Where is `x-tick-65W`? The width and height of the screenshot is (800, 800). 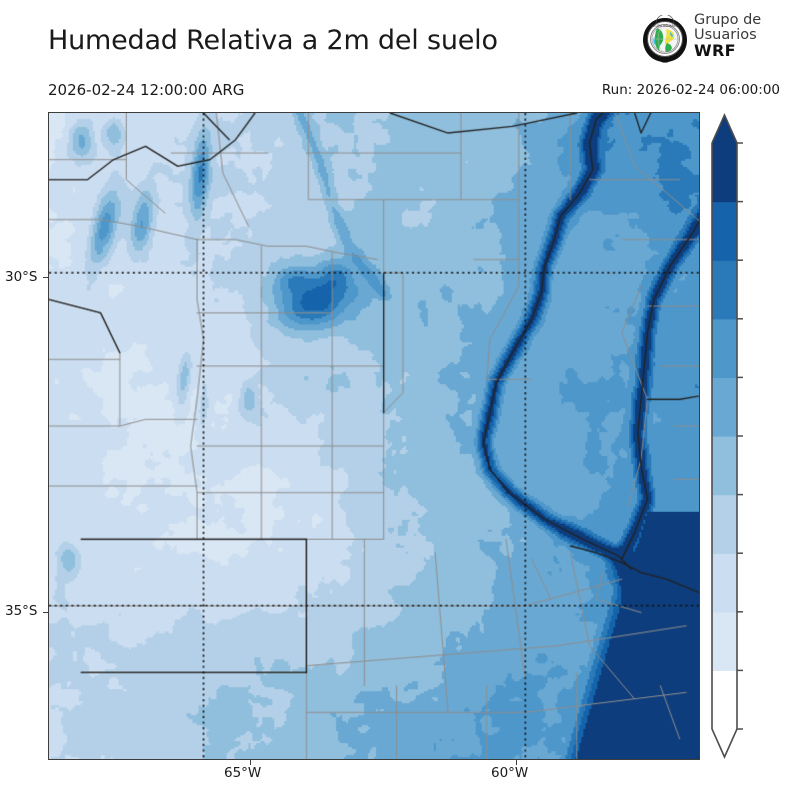
x-tick-65W is located at coordinates (251, 762).